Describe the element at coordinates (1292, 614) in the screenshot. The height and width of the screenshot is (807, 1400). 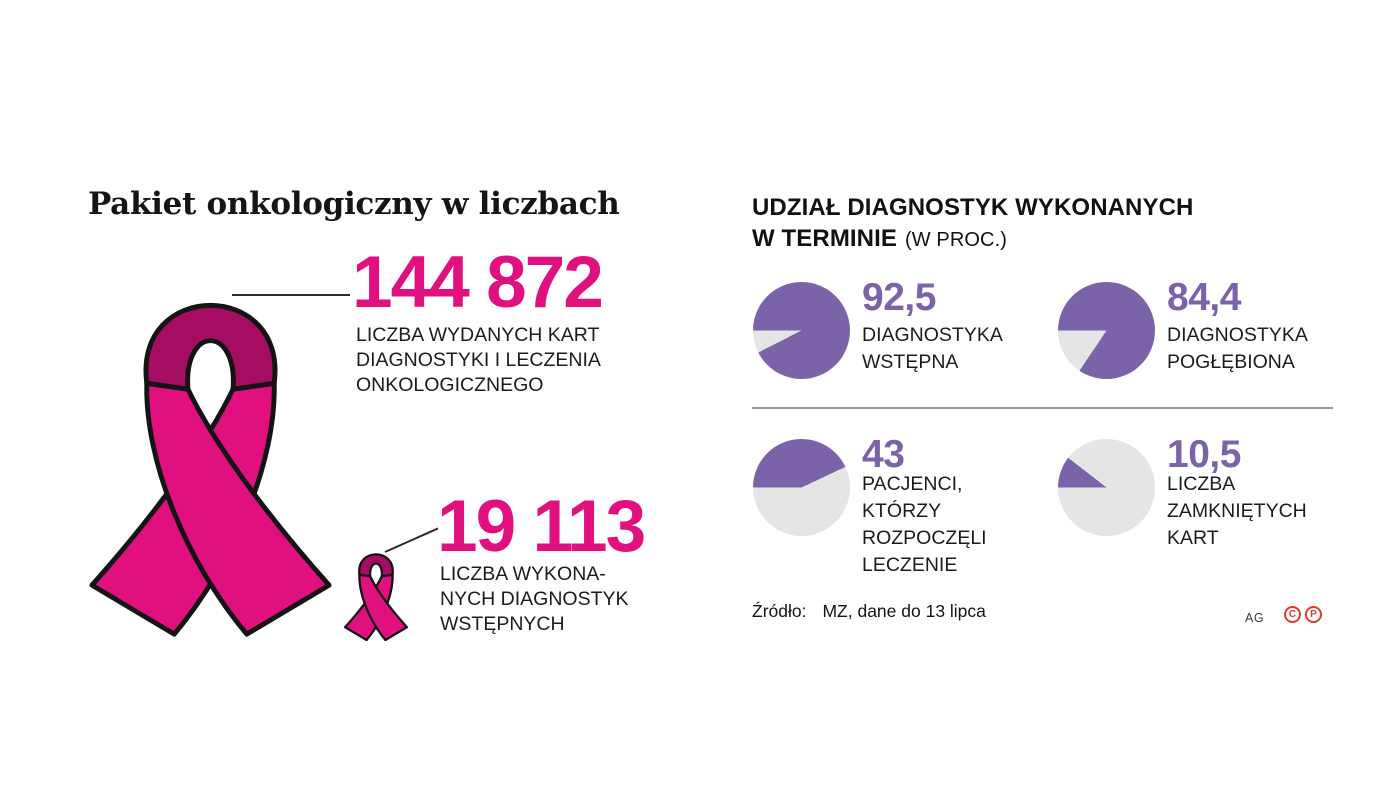
I see `copyright-c-icon: C` at that location.